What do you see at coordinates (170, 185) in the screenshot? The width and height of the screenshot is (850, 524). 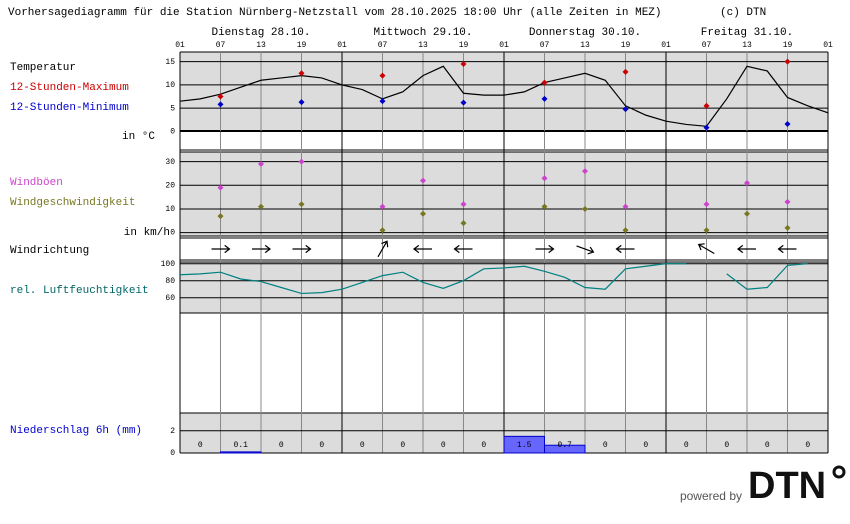 I see `y-tick-label: 20` at bounding box center [170, 185].